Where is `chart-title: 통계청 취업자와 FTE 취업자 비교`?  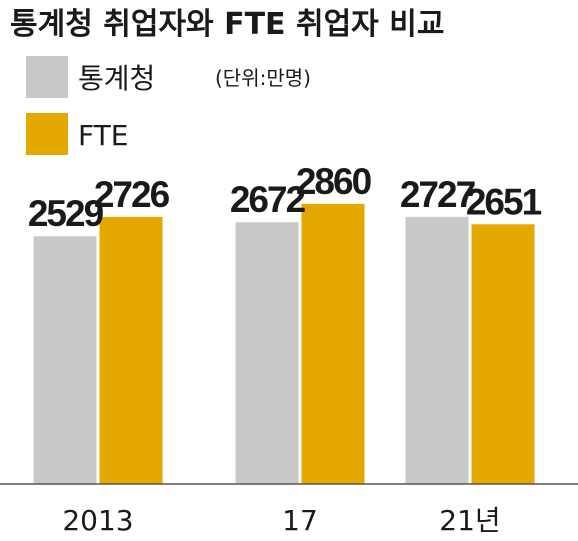
chart-title: 통계청 취업자와 FTE 취업자 비교 is located at coordinates (227, 24).